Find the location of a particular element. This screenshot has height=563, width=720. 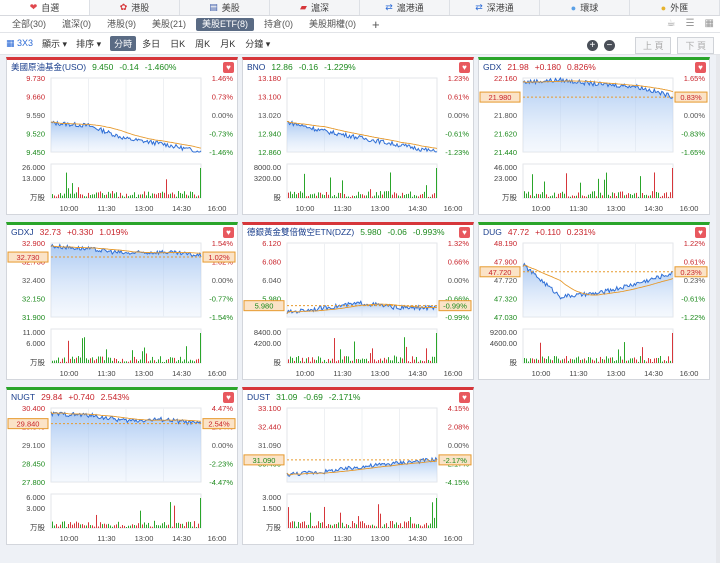

market-tab-2: ▤ 美股 is located at coordinates (225, 7).